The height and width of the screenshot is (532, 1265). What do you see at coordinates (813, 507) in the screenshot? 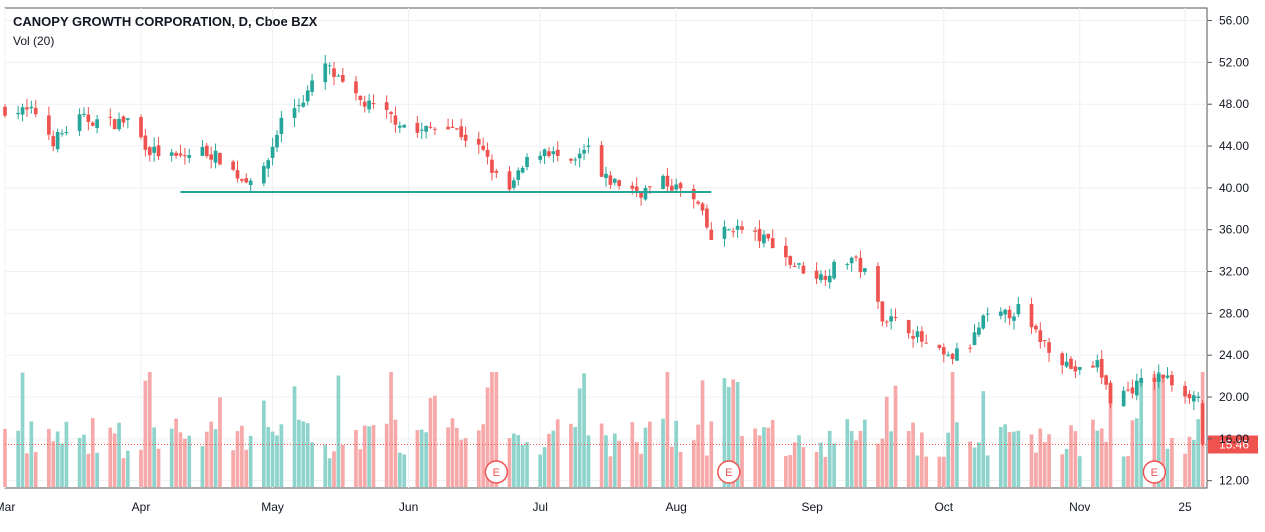
I see `x-tick-label: Sep` at bounding box center [813, 507].